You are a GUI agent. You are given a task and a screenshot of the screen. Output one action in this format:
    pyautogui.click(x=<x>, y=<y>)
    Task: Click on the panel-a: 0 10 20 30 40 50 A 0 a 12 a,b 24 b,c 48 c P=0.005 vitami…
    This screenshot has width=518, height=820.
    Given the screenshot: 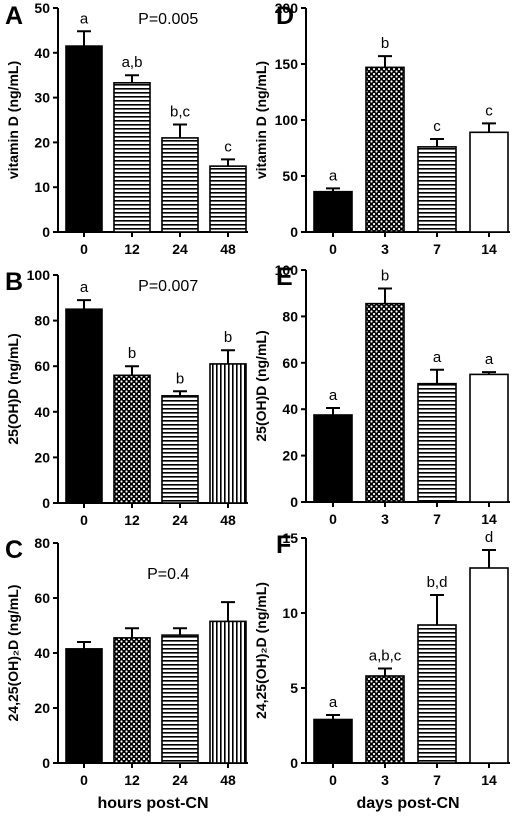 What is the action you would take?
    pyautogui.click(x=126, y=128)
    